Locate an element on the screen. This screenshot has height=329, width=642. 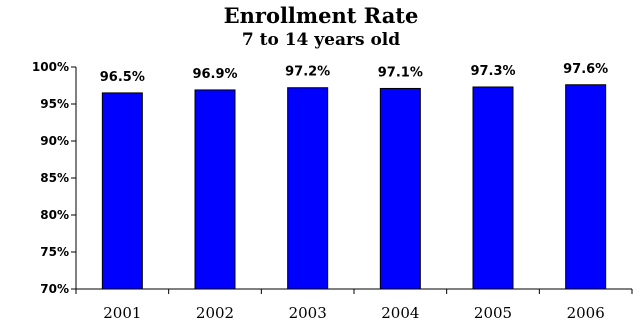
data-label-2001: 96.5% is located at coordinates (122, 77).